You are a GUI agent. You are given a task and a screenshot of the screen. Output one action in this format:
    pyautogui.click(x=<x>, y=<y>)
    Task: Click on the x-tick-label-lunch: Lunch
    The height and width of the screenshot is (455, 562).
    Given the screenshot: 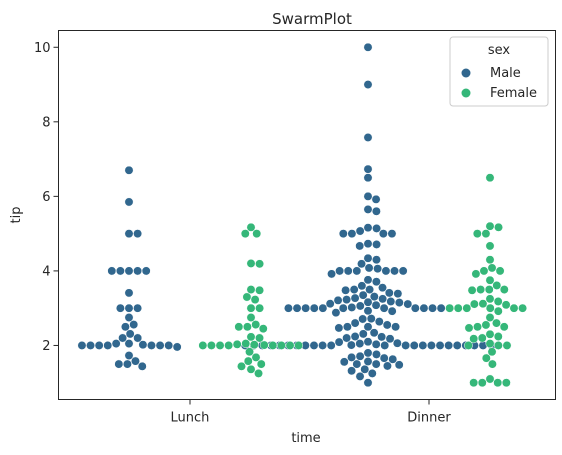 What is the action you would take?
    pyautogui.click(x=190, y=418)
    